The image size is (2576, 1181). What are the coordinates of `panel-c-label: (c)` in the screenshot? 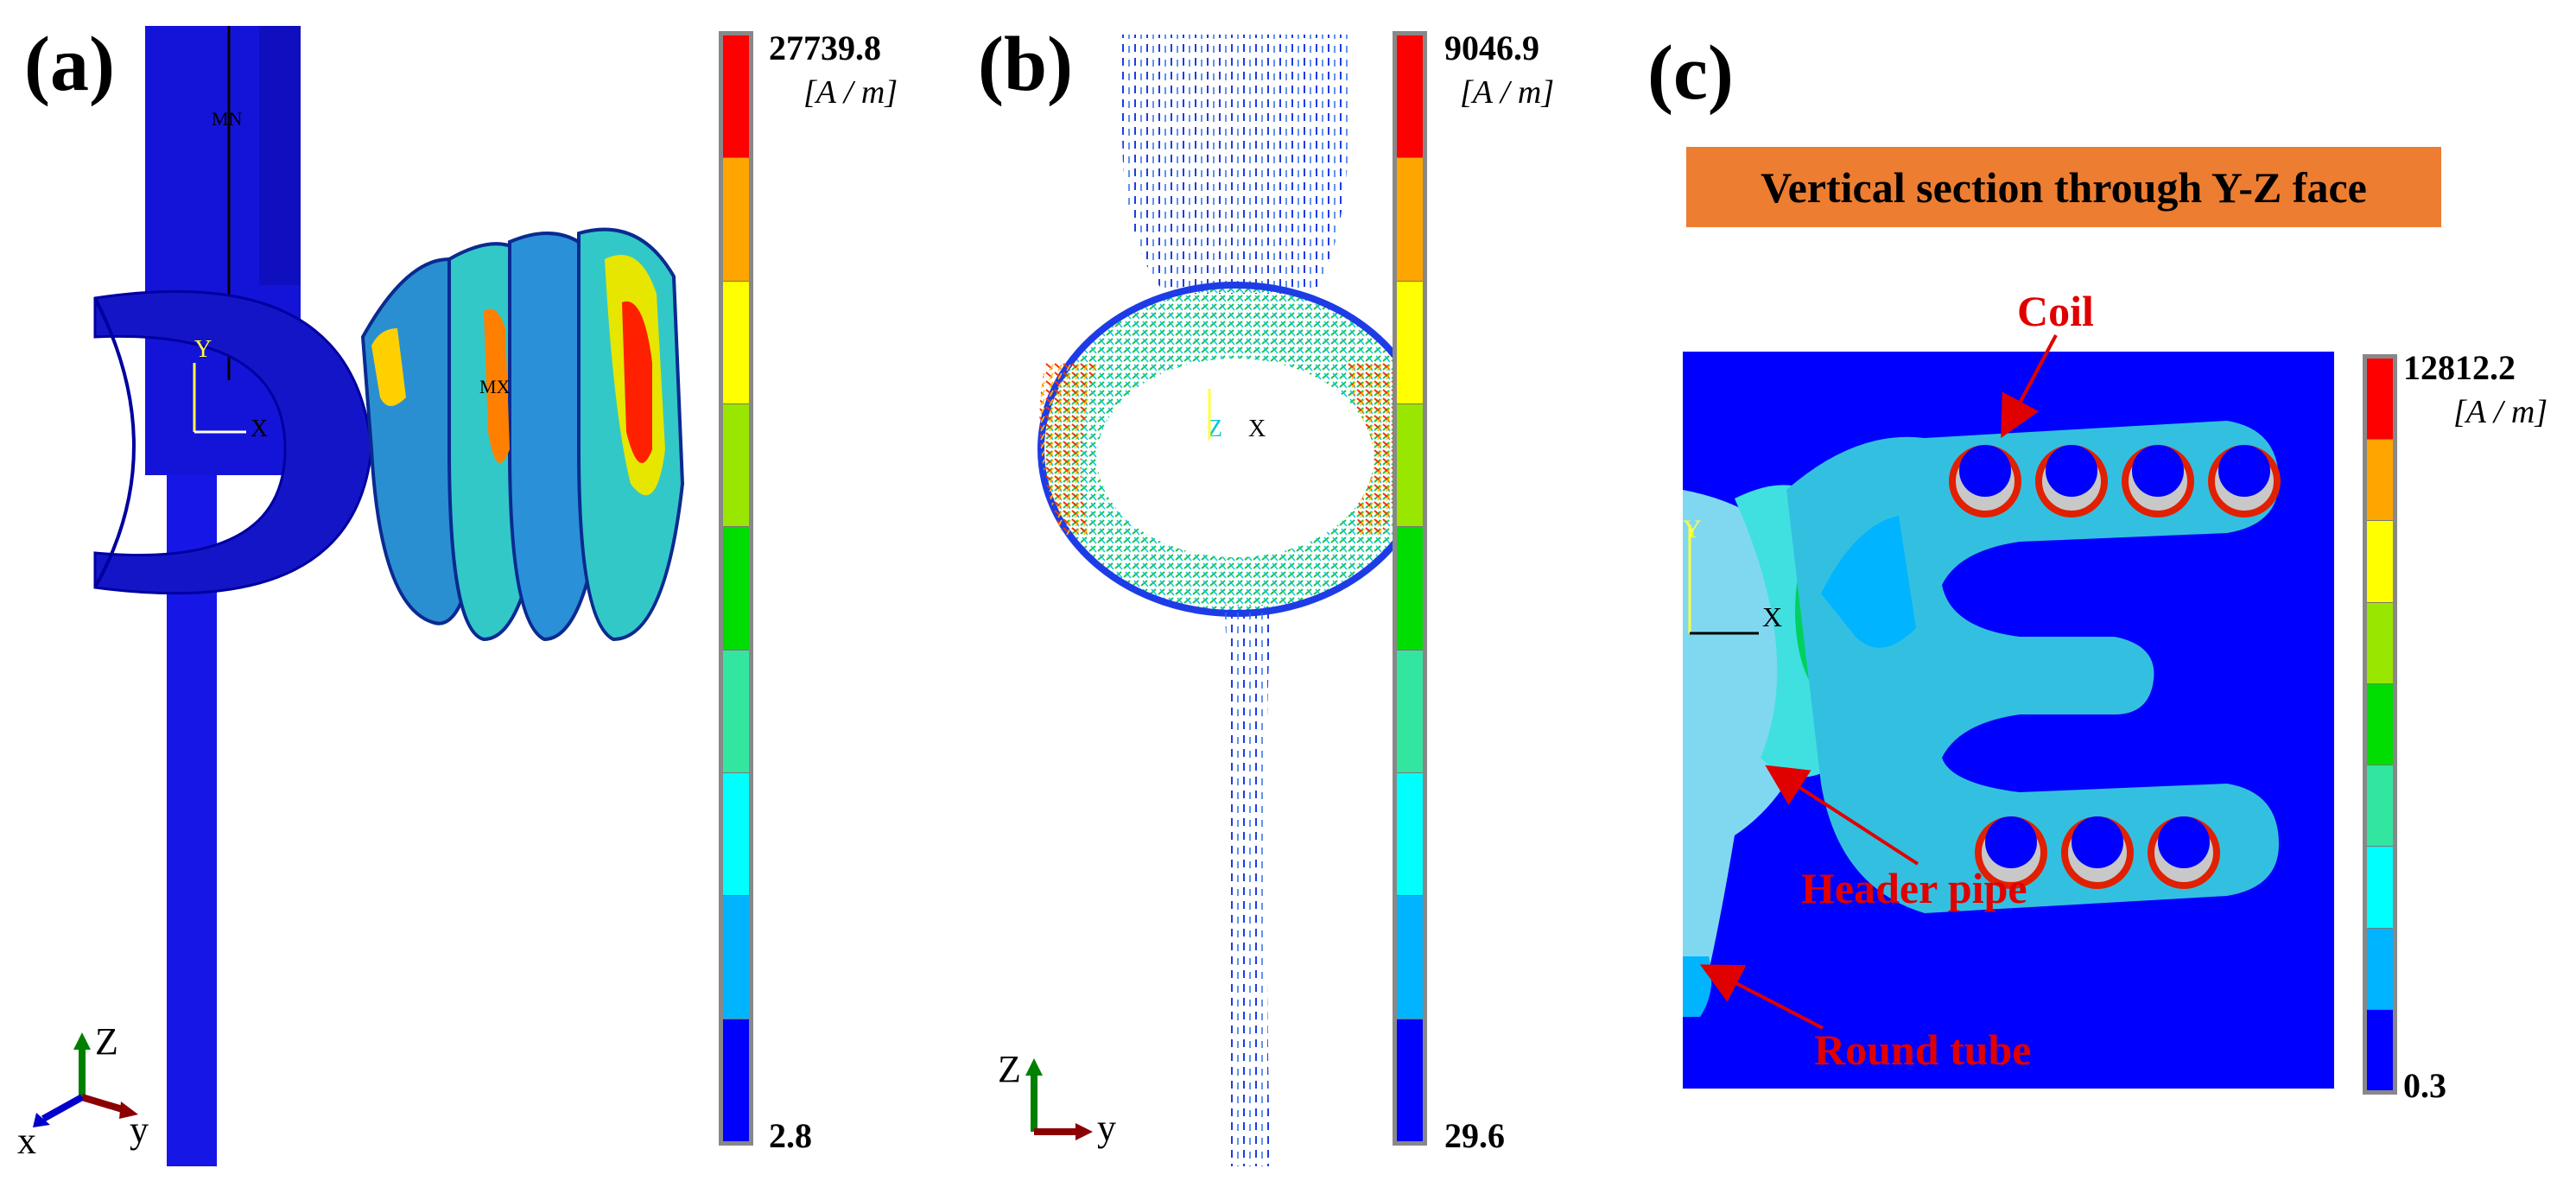 It's located at (1690, 73).